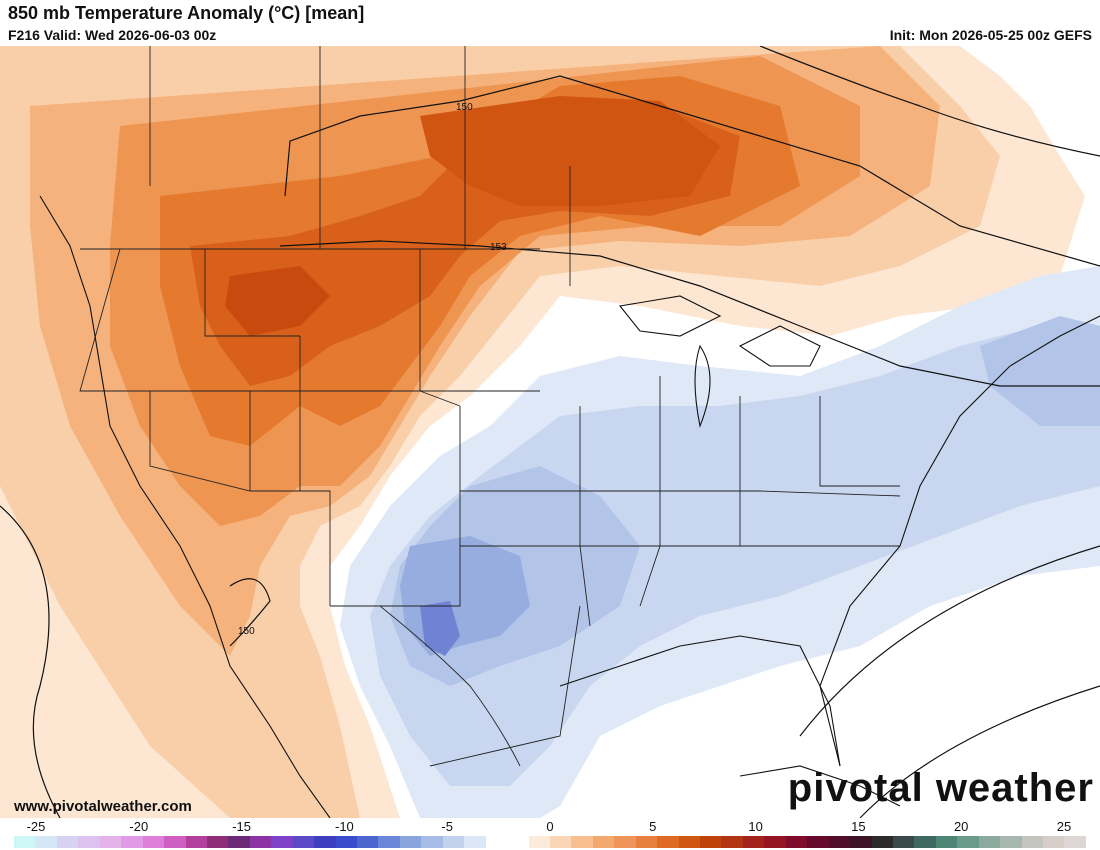  Describe the element at coordinates (1064, 826) in the screenshot. I see `colorbar-tick-label: 25` at that location.